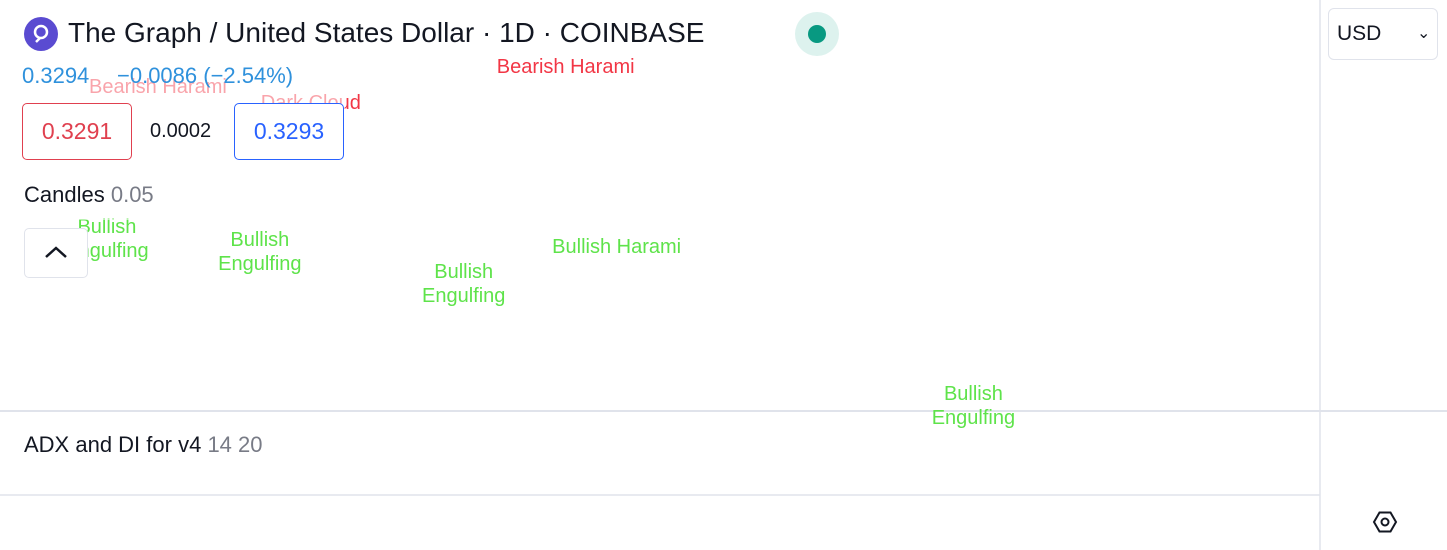 Image resolution: width=1447 pixels, height=550 pixels. I want to click on currency-select: USD ⌄, so click(1383, 34).